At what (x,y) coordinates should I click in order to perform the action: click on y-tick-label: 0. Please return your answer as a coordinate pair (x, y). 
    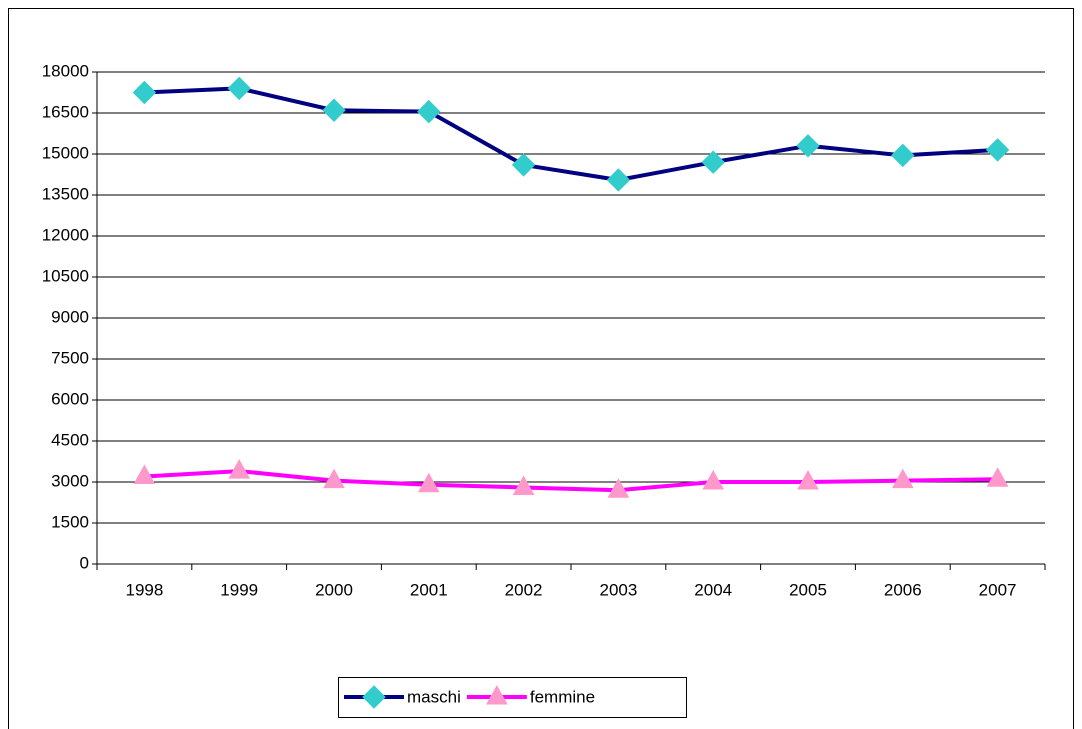
    Looking at the image, I should click on (84, 562).